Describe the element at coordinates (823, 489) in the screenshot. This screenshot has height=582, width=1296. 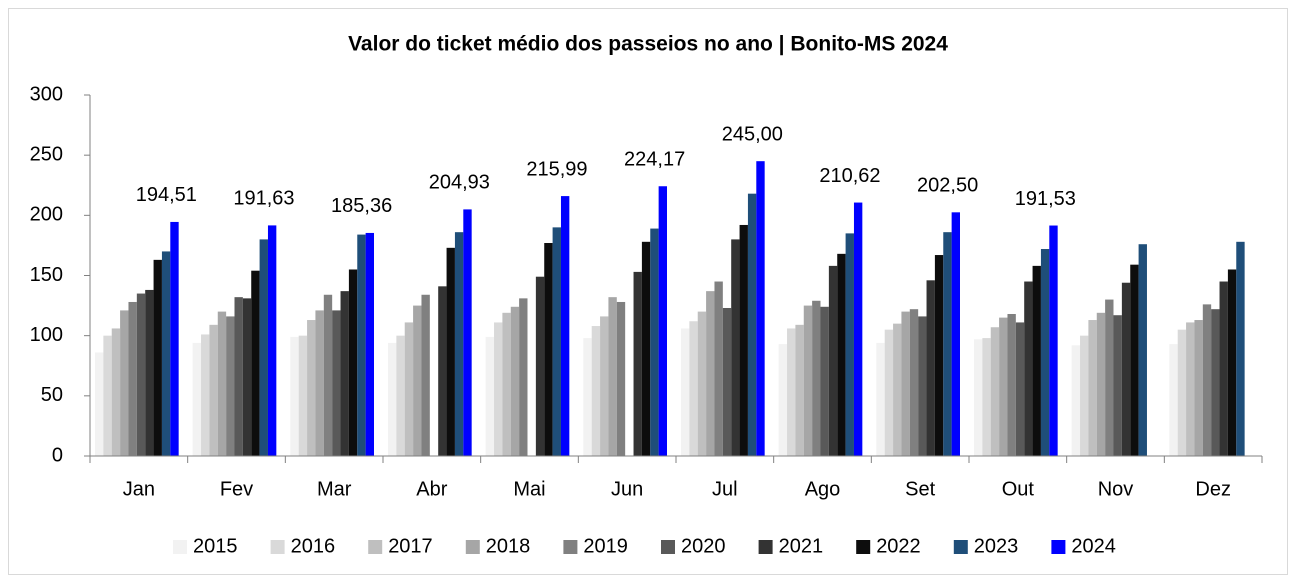
I see `x-tick-label: Ago` at that location.